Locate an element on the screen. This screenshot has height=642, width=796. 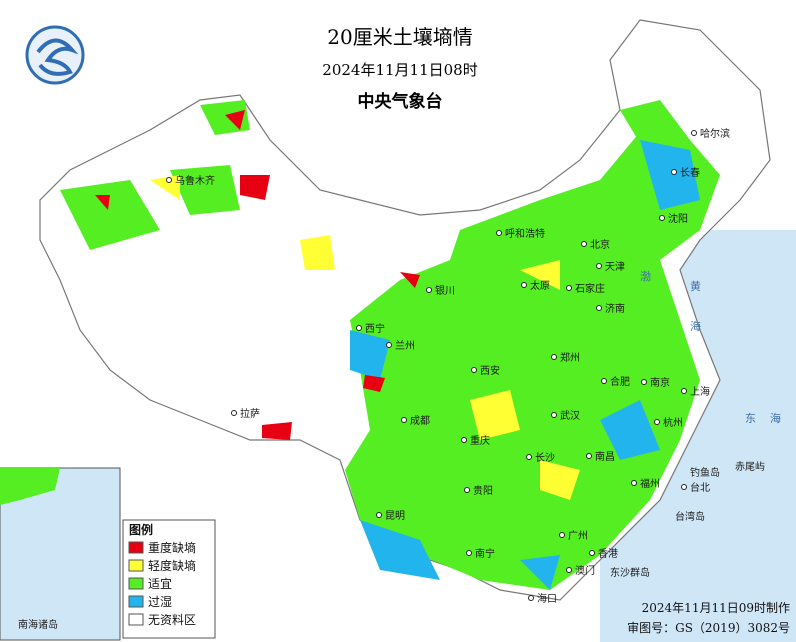
city-label: 福州 is located at coordinates (650, 483).